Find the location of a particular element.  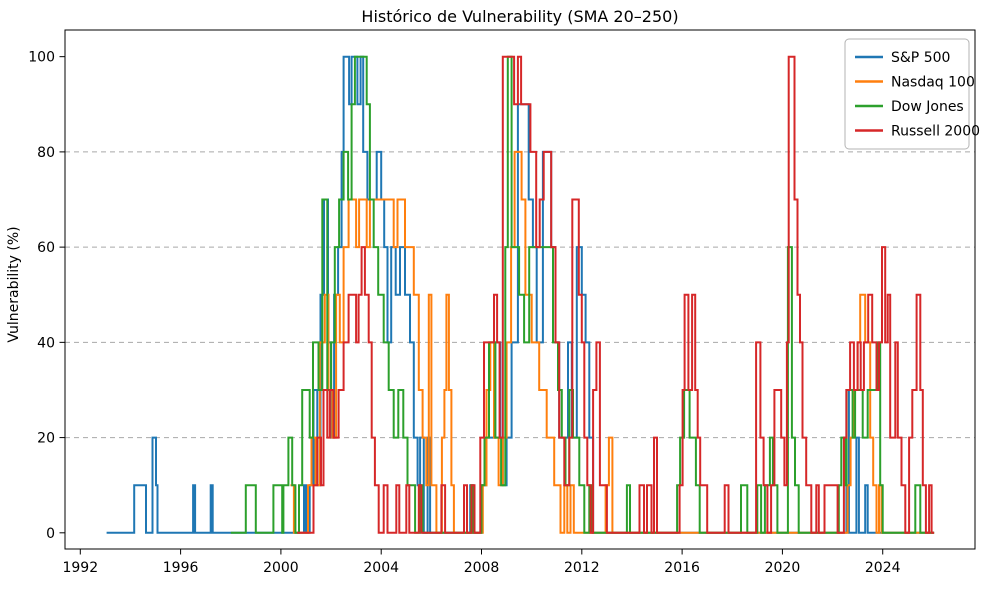

y-tick-label: 60 is located at coordinates (46, 248).